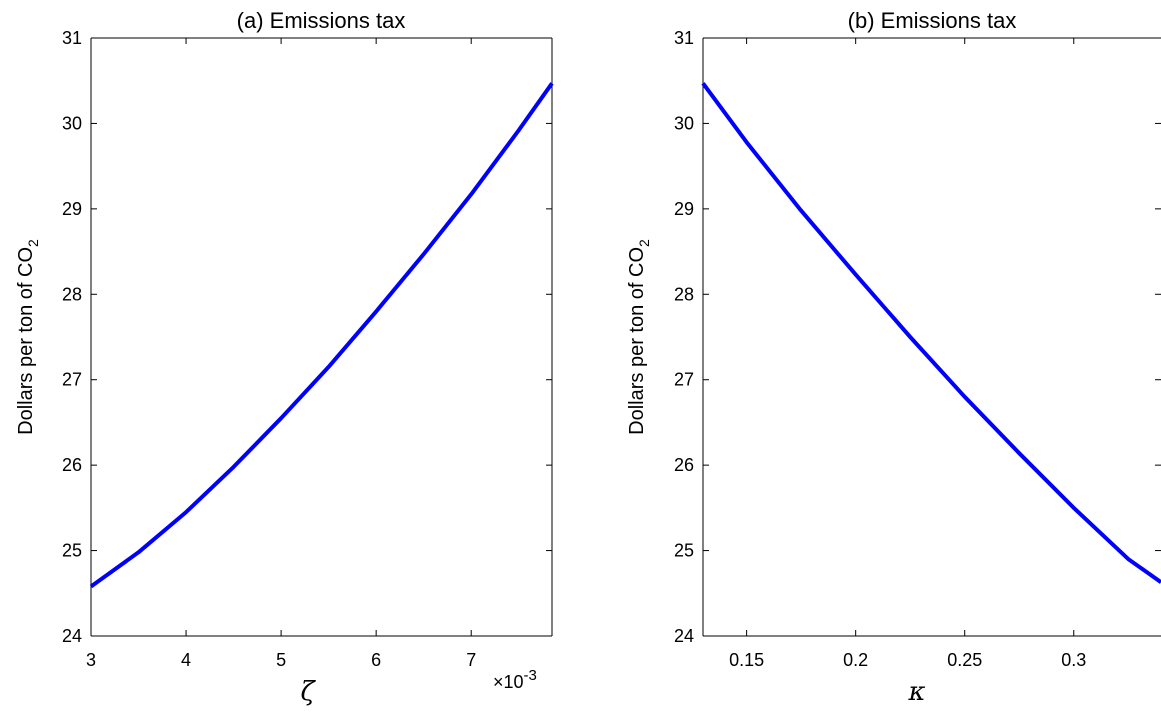  What do you see at coordinates (964, 660) in the screenshot?
I see `x-tick-label: 0.25` at bounding box center [964, 660].